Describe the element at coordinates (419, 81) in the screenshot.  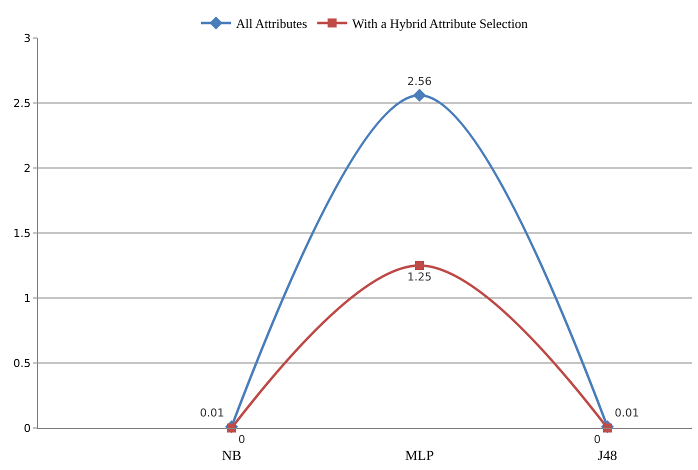
I see `data-label: 2.56` at that location.